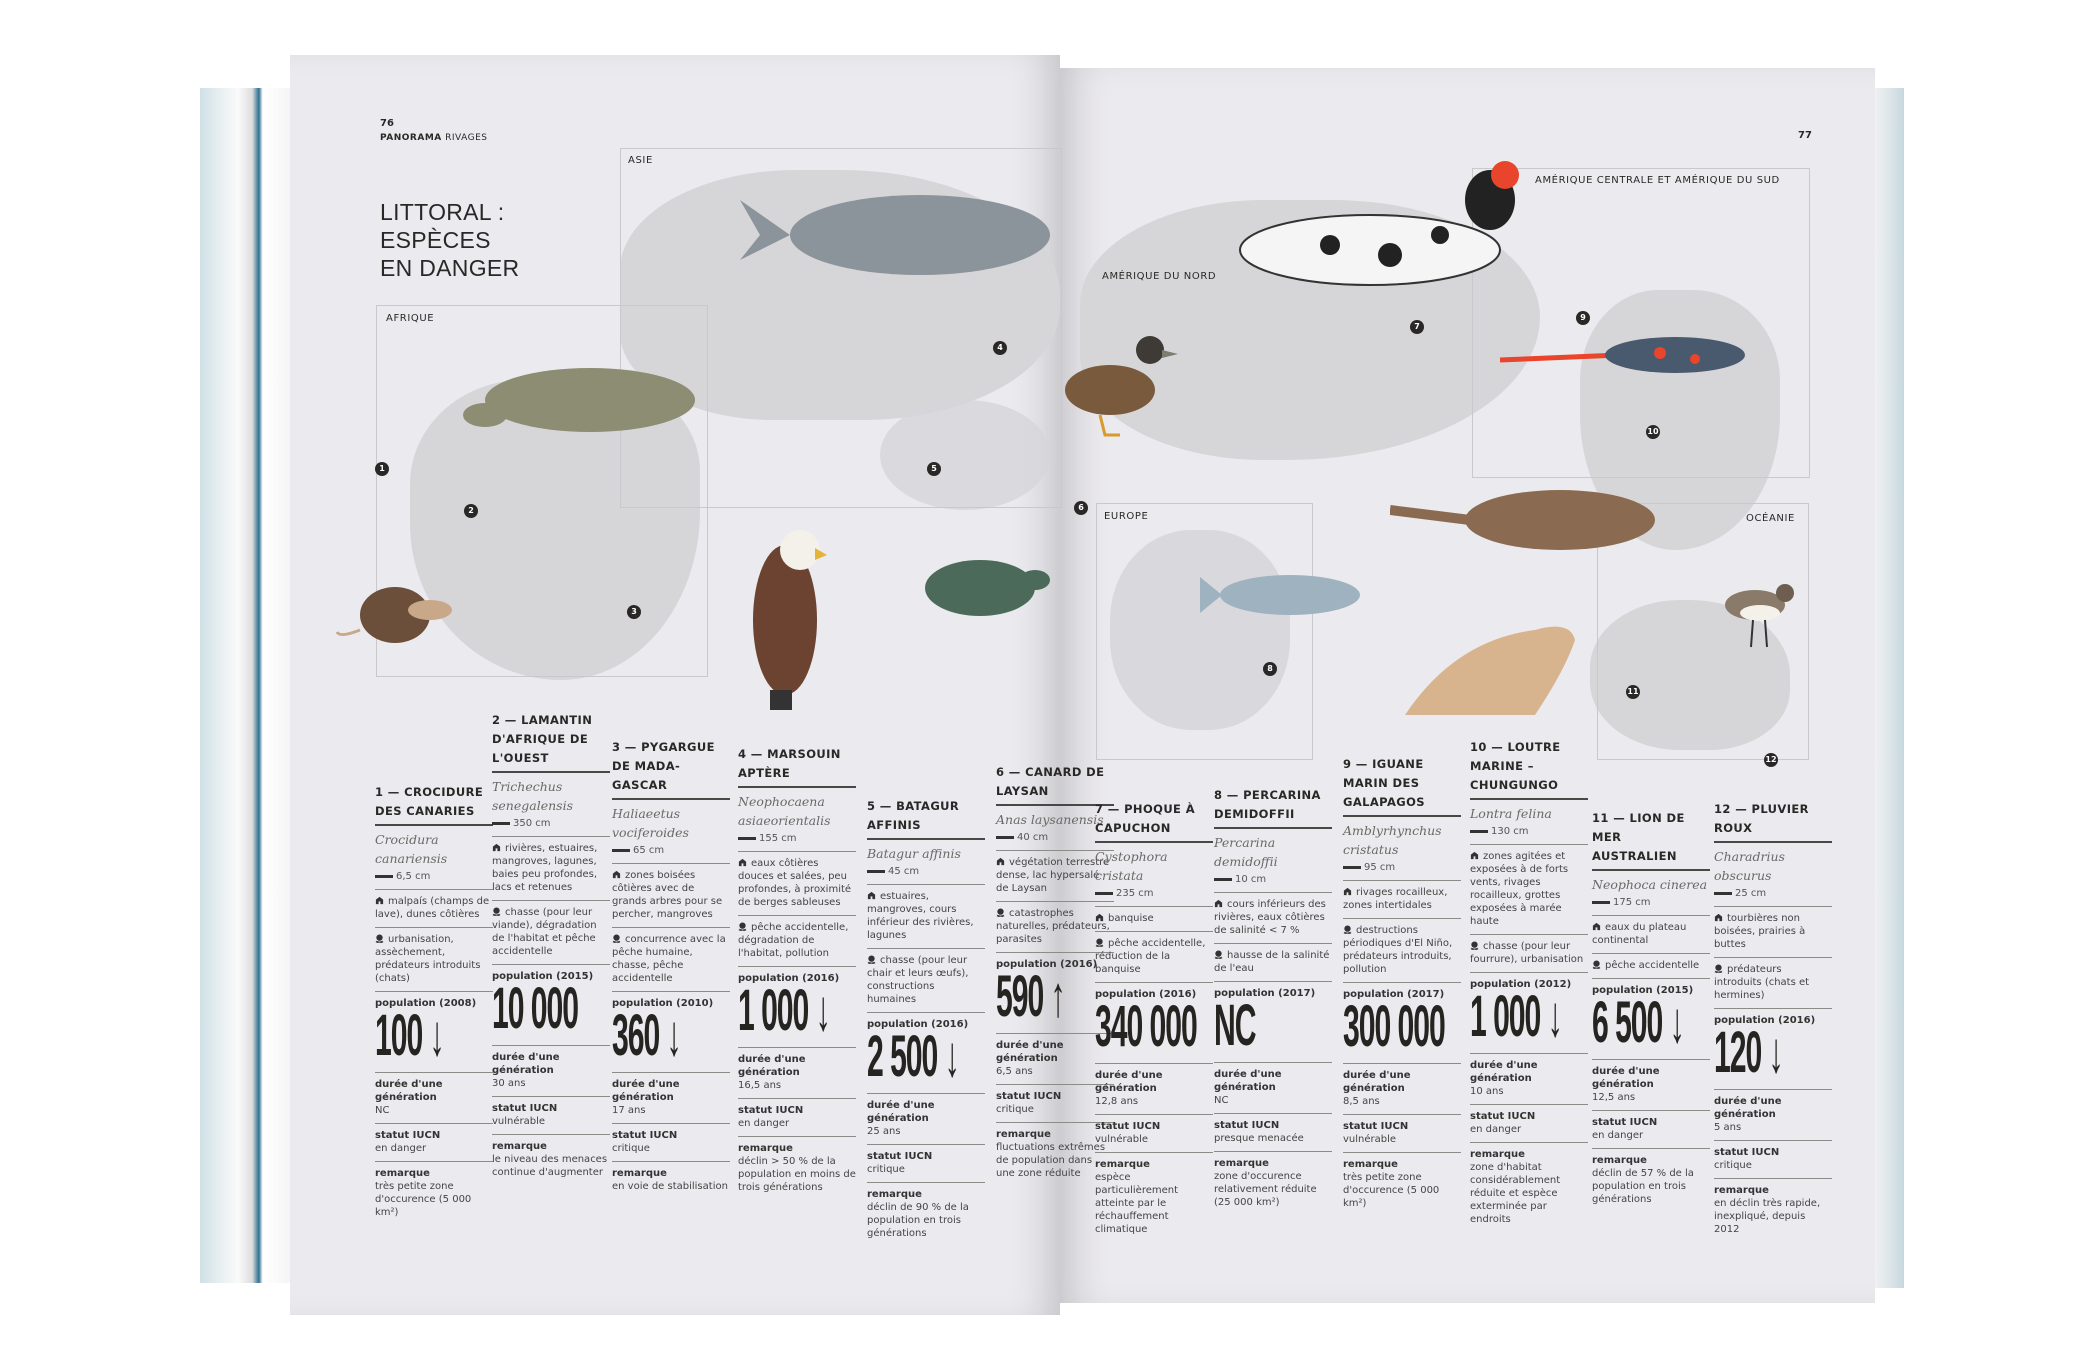  I want to click on size-value: 95 cm, so click(1380, 867).